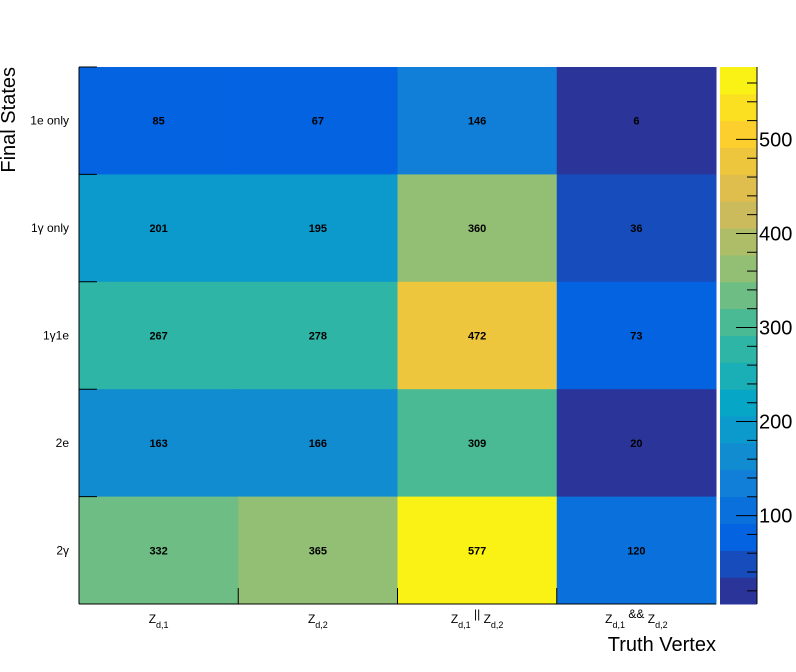 The image size is (796, 672). Describe the element at coordinates (636, 618) in the screenshot. I see `x-tick-label: Zd,1 && Zd,2` at that location.